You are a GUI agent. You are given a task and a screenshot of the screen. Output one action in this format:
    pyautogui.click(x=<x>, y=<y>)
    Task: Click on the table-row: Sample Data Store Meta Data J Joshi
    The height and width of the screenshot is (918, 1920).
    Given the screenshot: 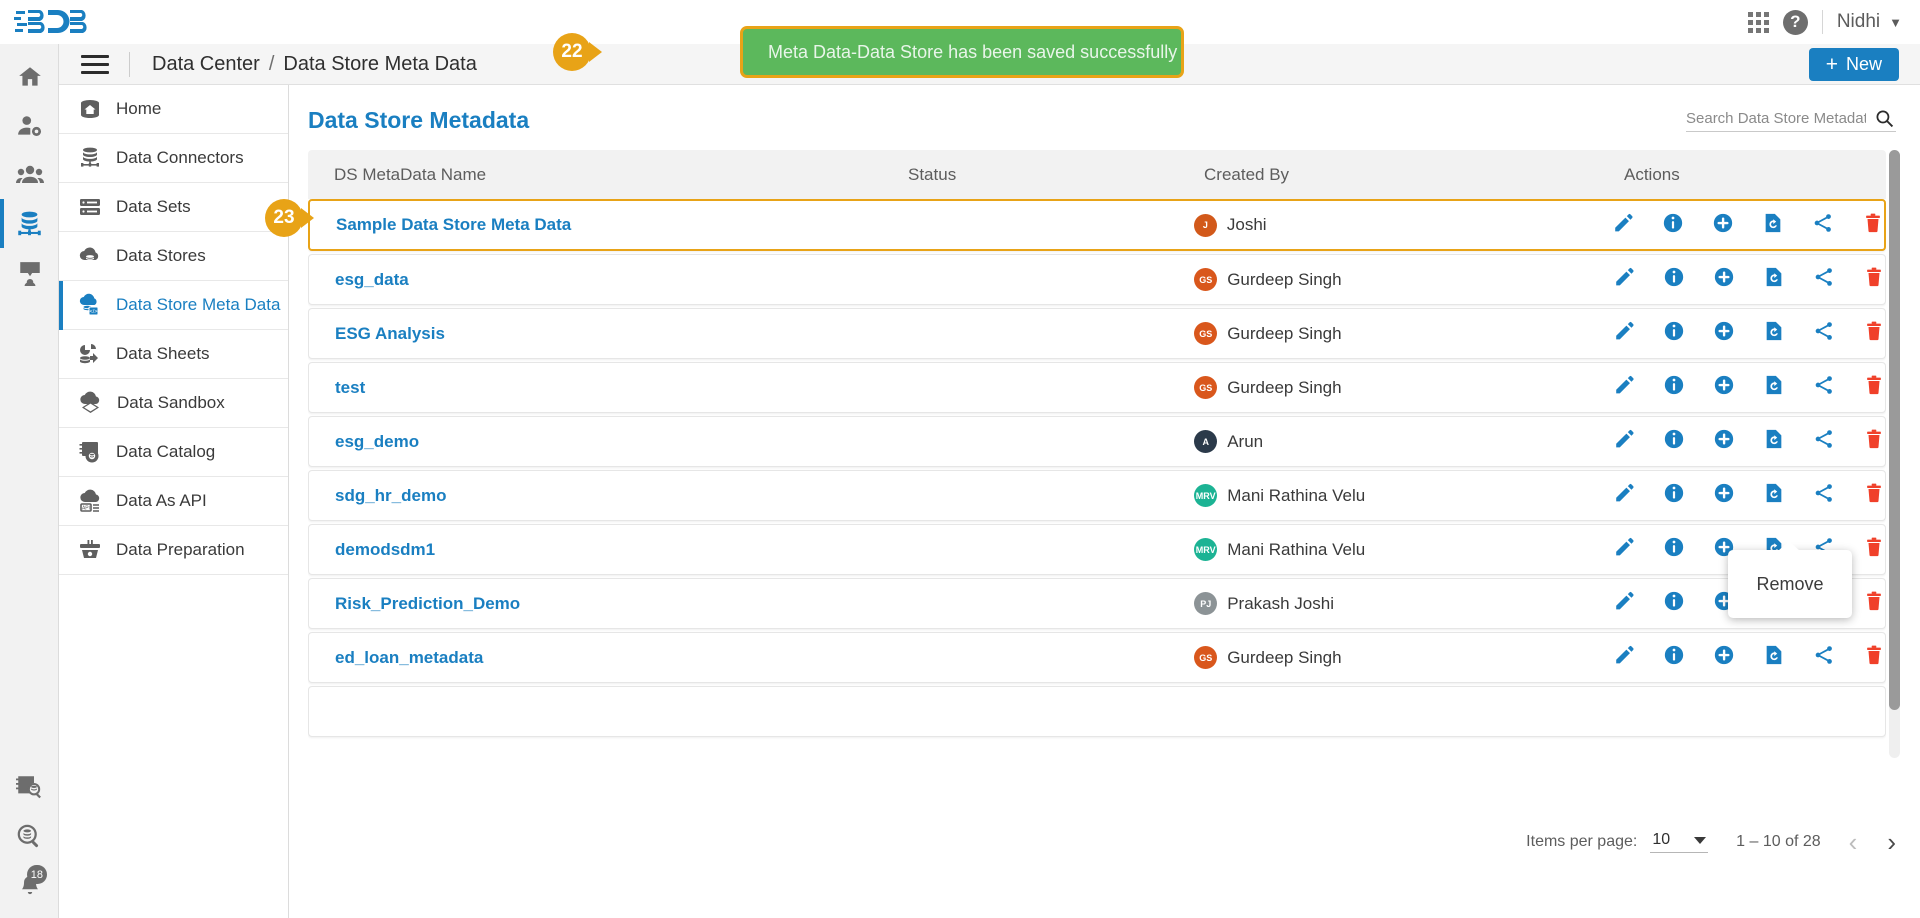 What is the action you would take?
    pyautogui.click(x=1097, y=225)
    